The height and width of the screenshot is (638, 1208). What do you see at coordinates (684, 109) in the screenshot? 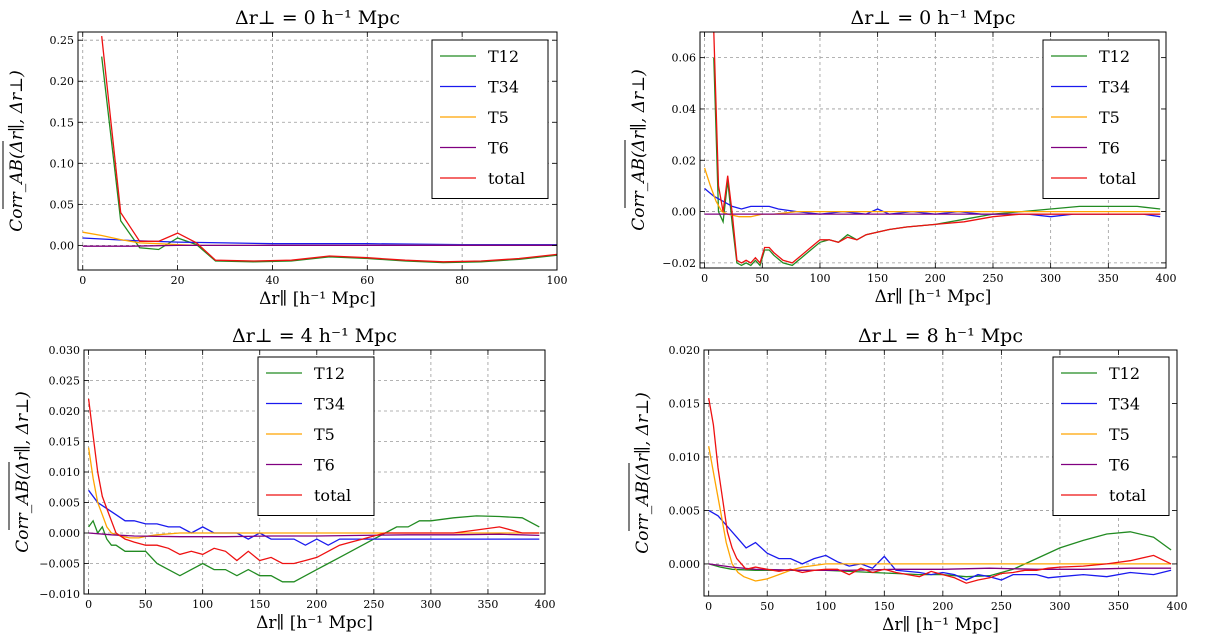
I see `y-tick-label: 0.04` at bounding box center [684, 109].